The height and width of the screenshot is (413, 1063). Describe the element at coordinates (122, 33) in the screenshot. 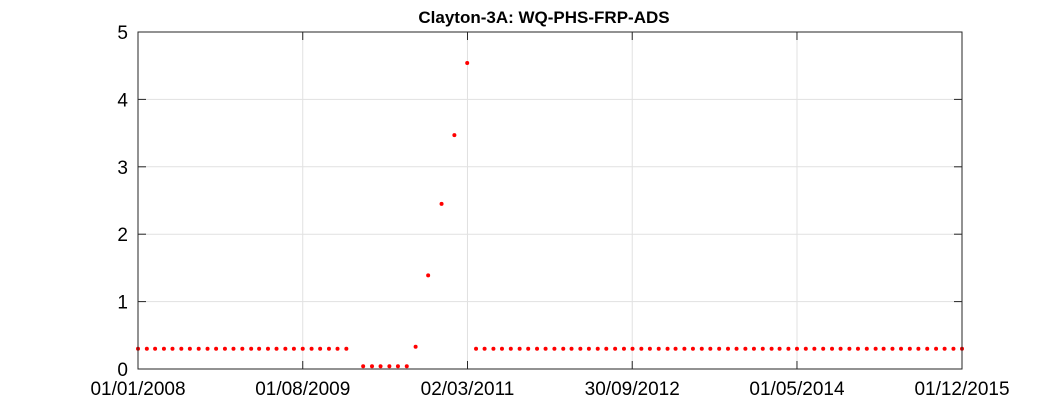

I see `y-tick-label: 5` at that location.